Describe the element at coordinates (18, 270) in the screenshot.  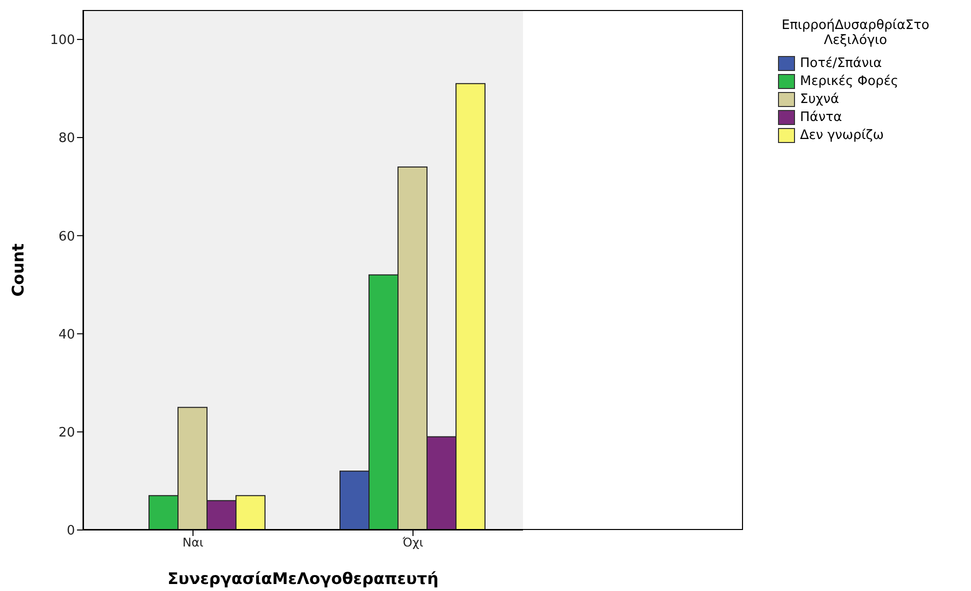
I see `y-axis-title: Count` at that location.